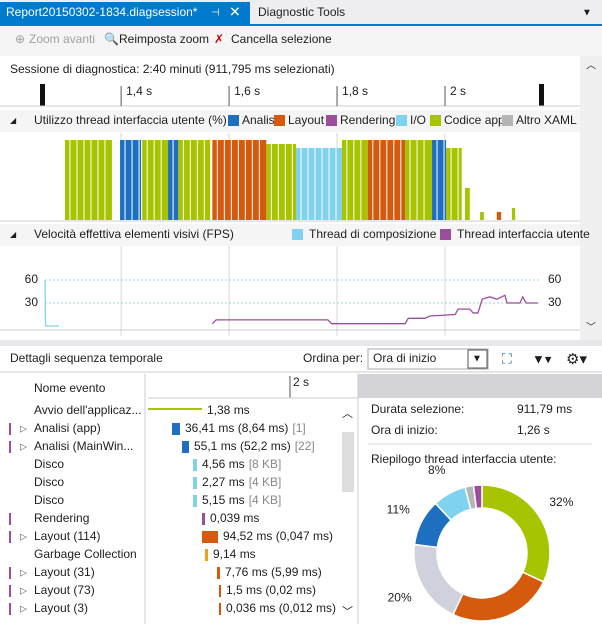  I want to click on y-tick-label: 60, so click(555, 279).